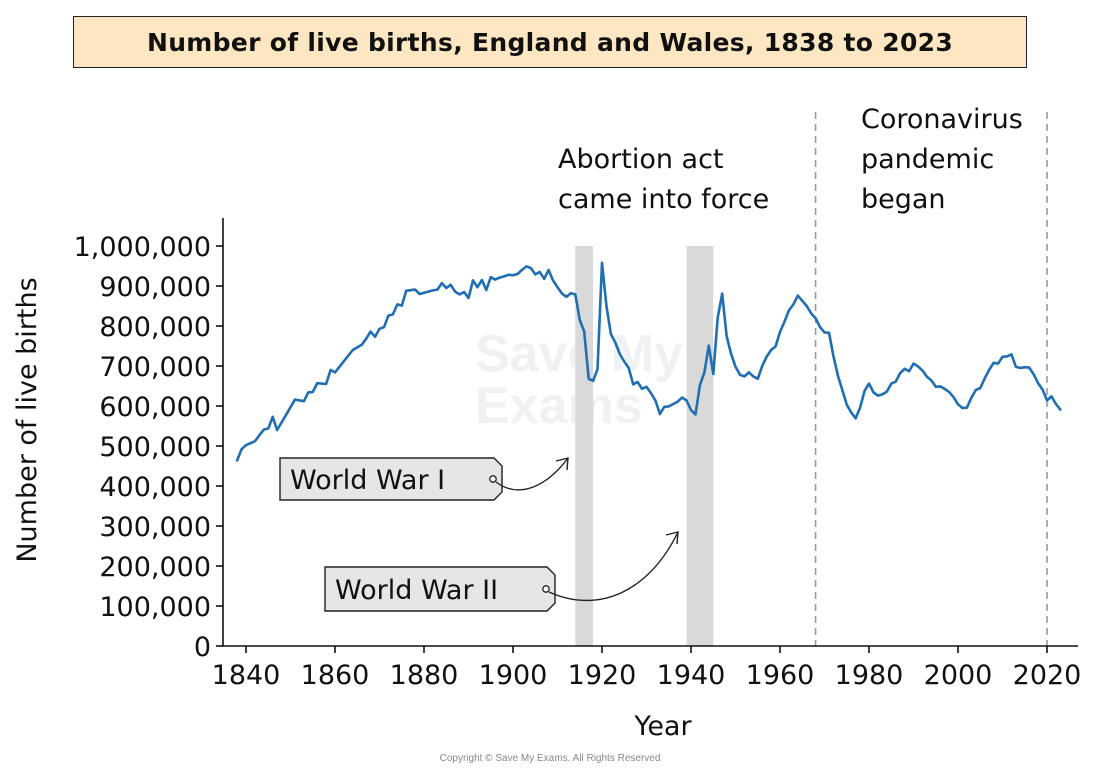 The image size is (1100, 778). Describe the element at coordinates (479, 534) in the screenshot. I see `callout-layer: World War I World War II` at that location.